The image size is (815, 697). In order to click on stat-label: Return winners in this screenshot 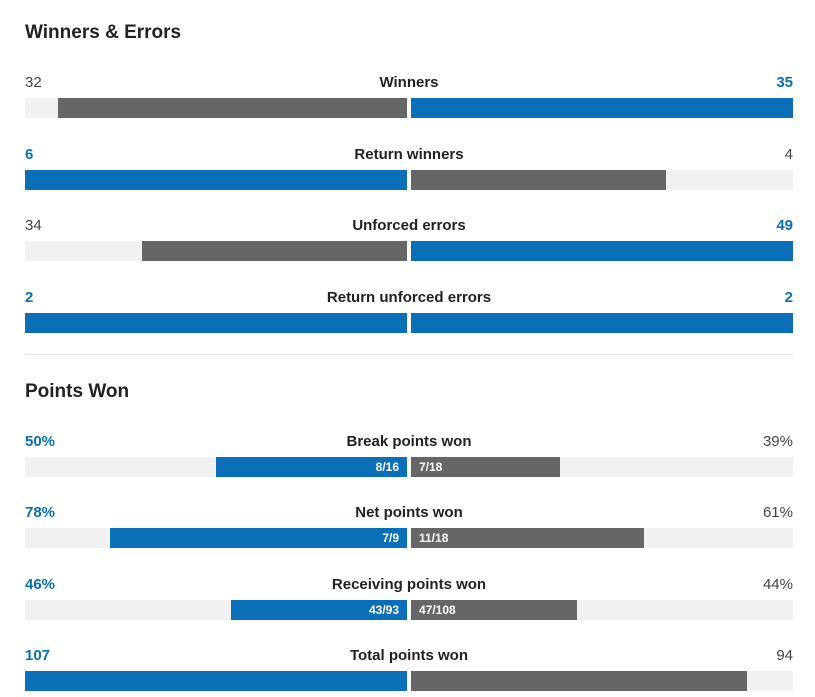, I will do `click(409, 154)`.